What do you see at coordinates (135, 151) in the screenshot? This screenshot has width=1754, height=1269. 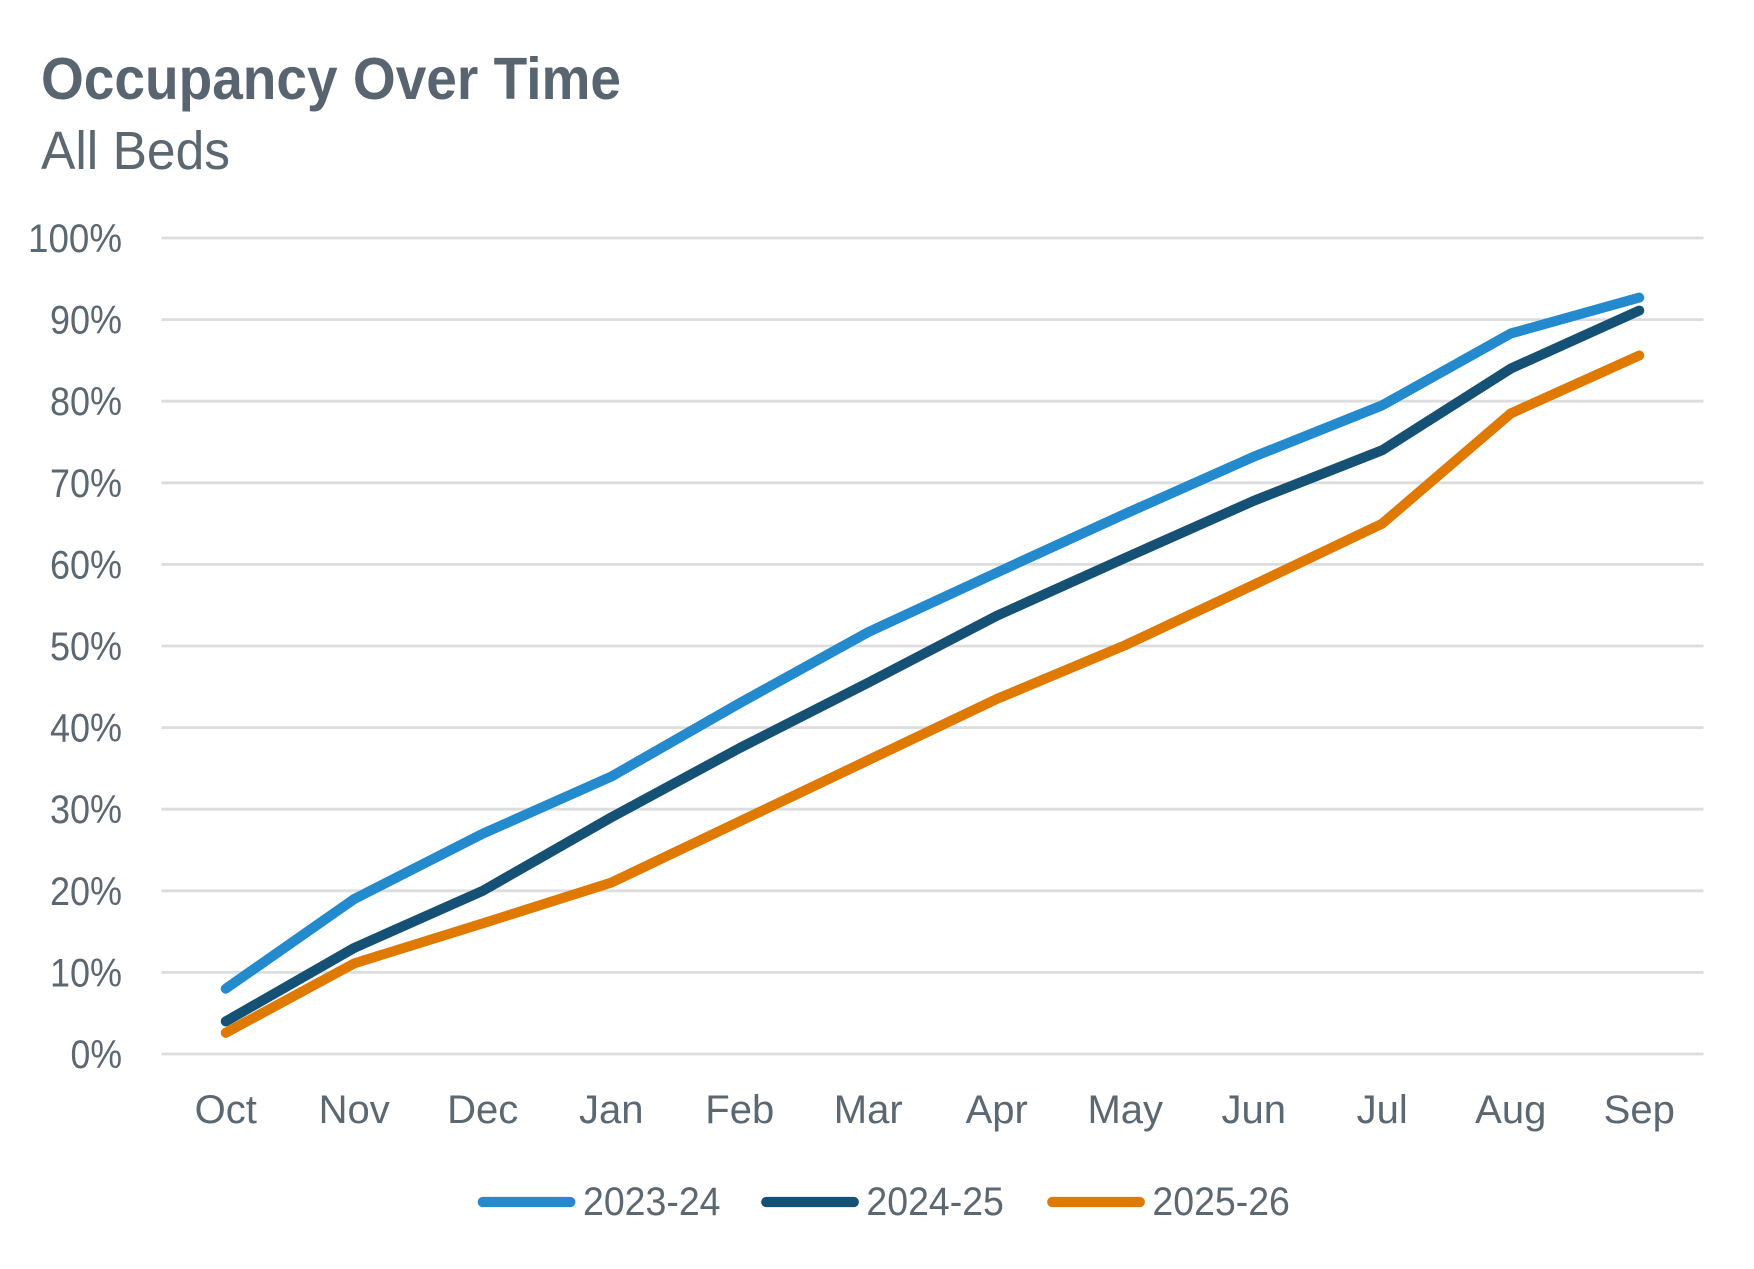 I see `svg-text: All Beds` at bounding box center [135, 151].